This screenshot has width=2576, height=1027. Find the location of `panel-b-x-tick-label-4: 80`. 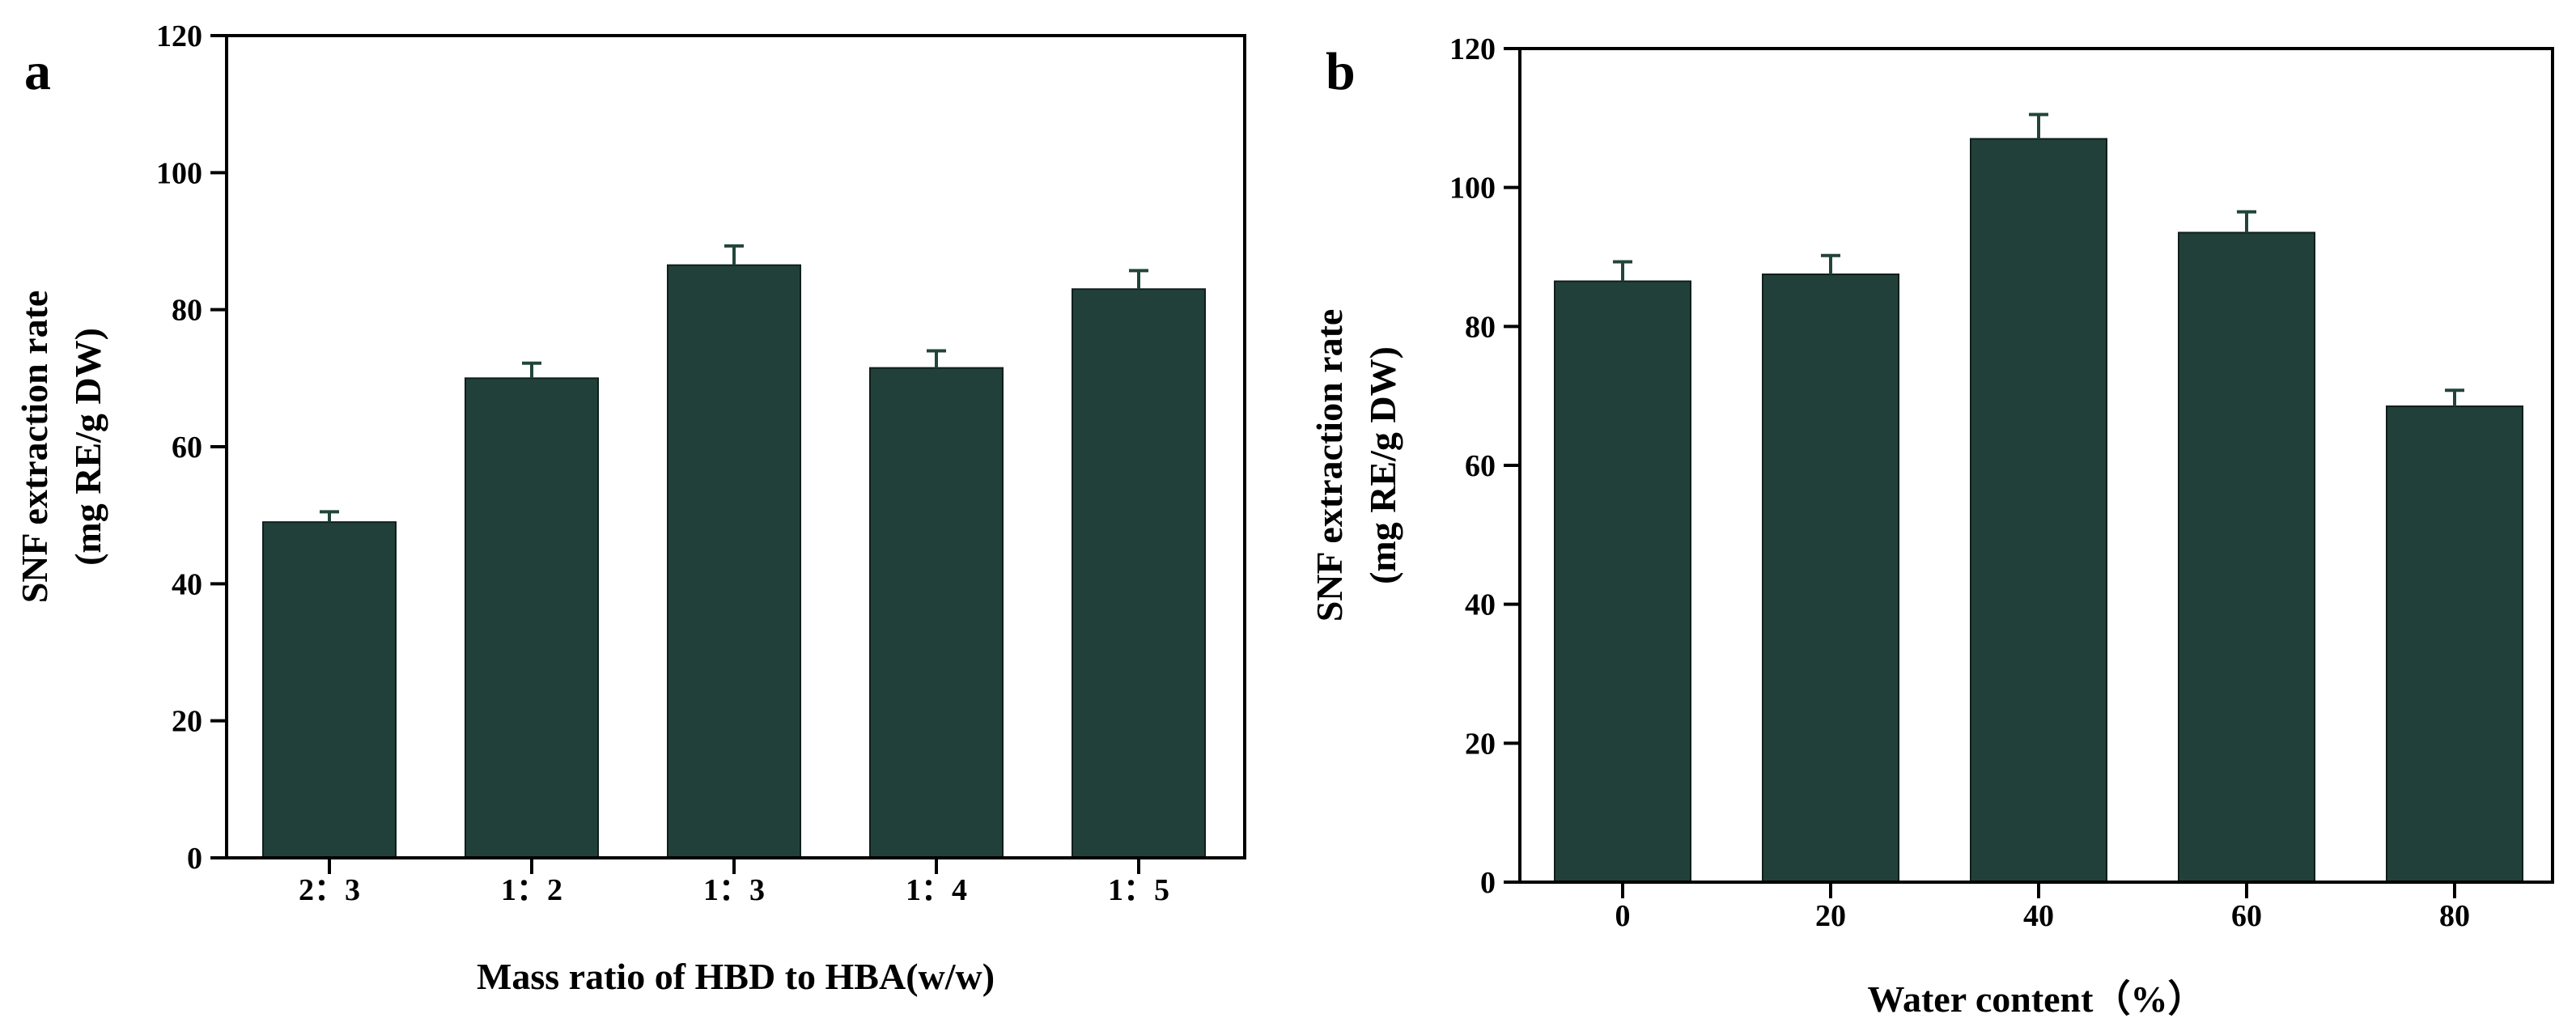

panel-b-x-tick-label-4: 80 is located at coordinates (2454, 916).